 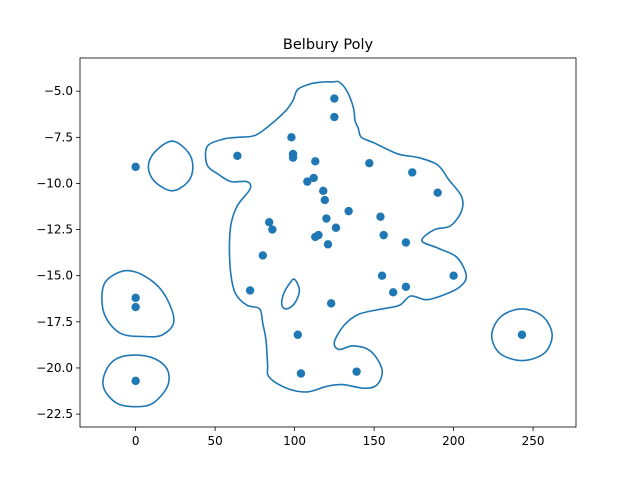 I want to click on x-tick-label: 250, so click(x=533, y=441).